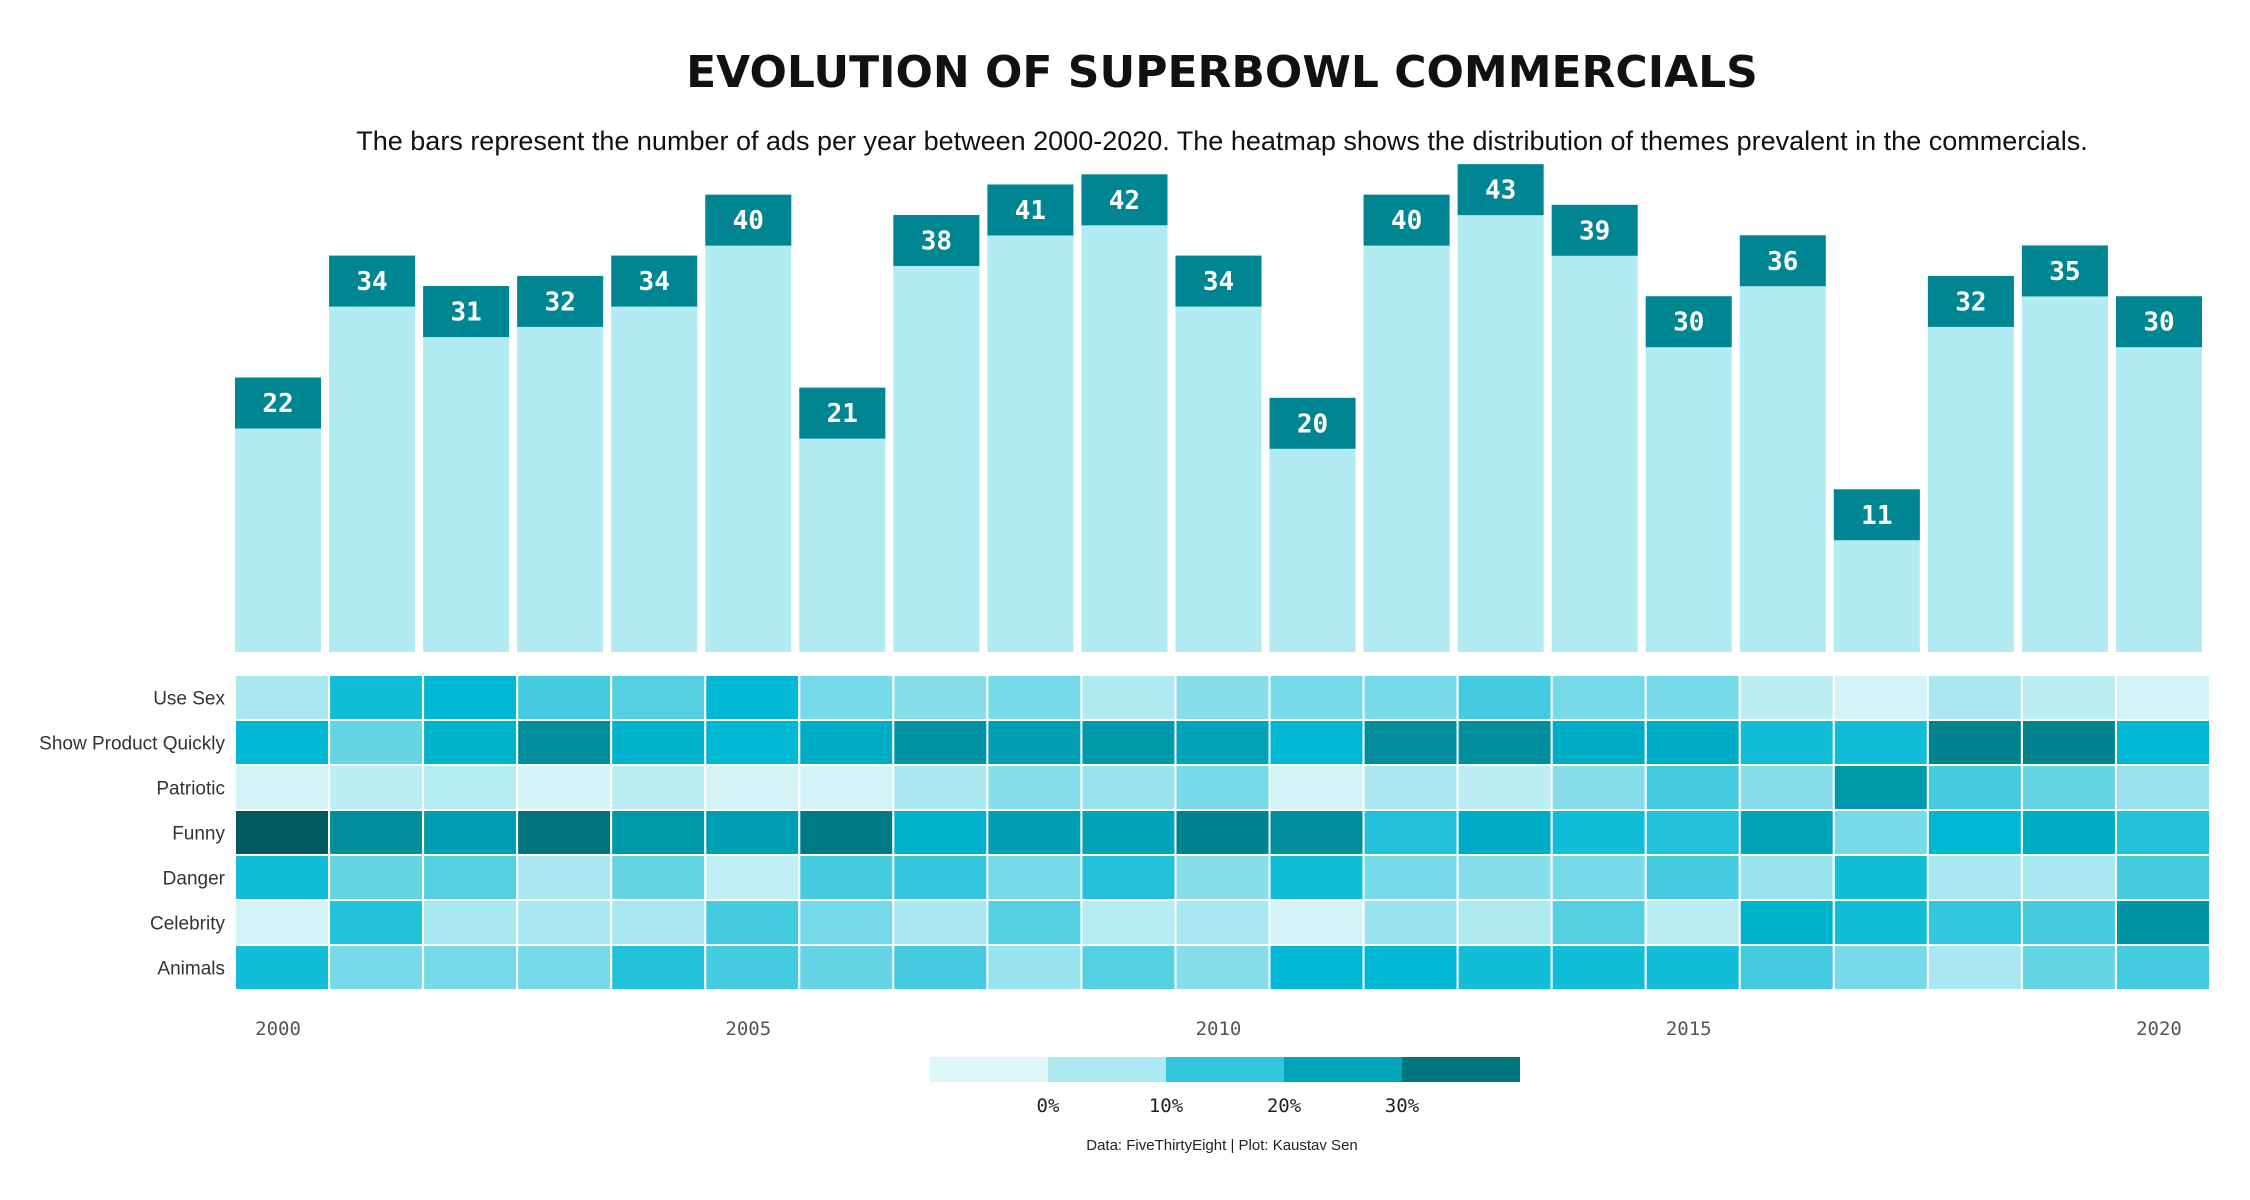  What do you see at coordinates (1876, 515) in the screenshot?
I see `bar-cap-2017` at bounding box center [1876, 515].